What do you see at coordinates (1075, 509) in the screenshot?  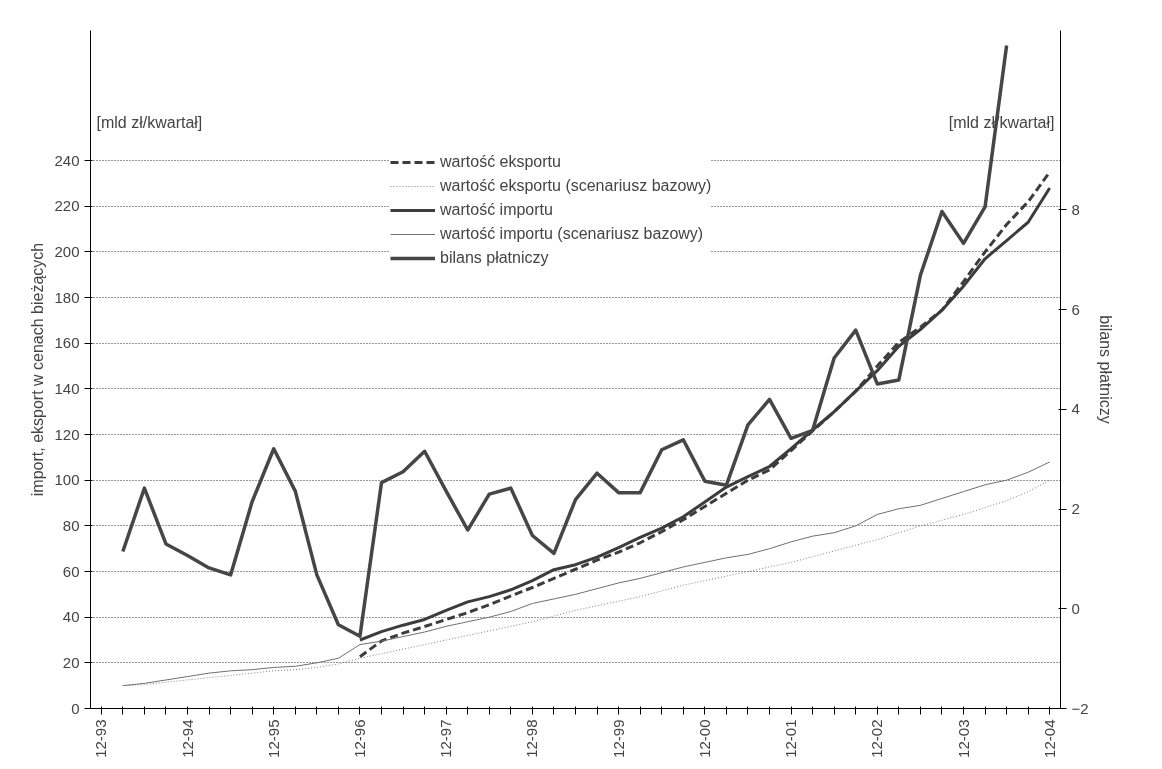 I see `y2-tick-label: 2` at bounding box center [1075, 509].